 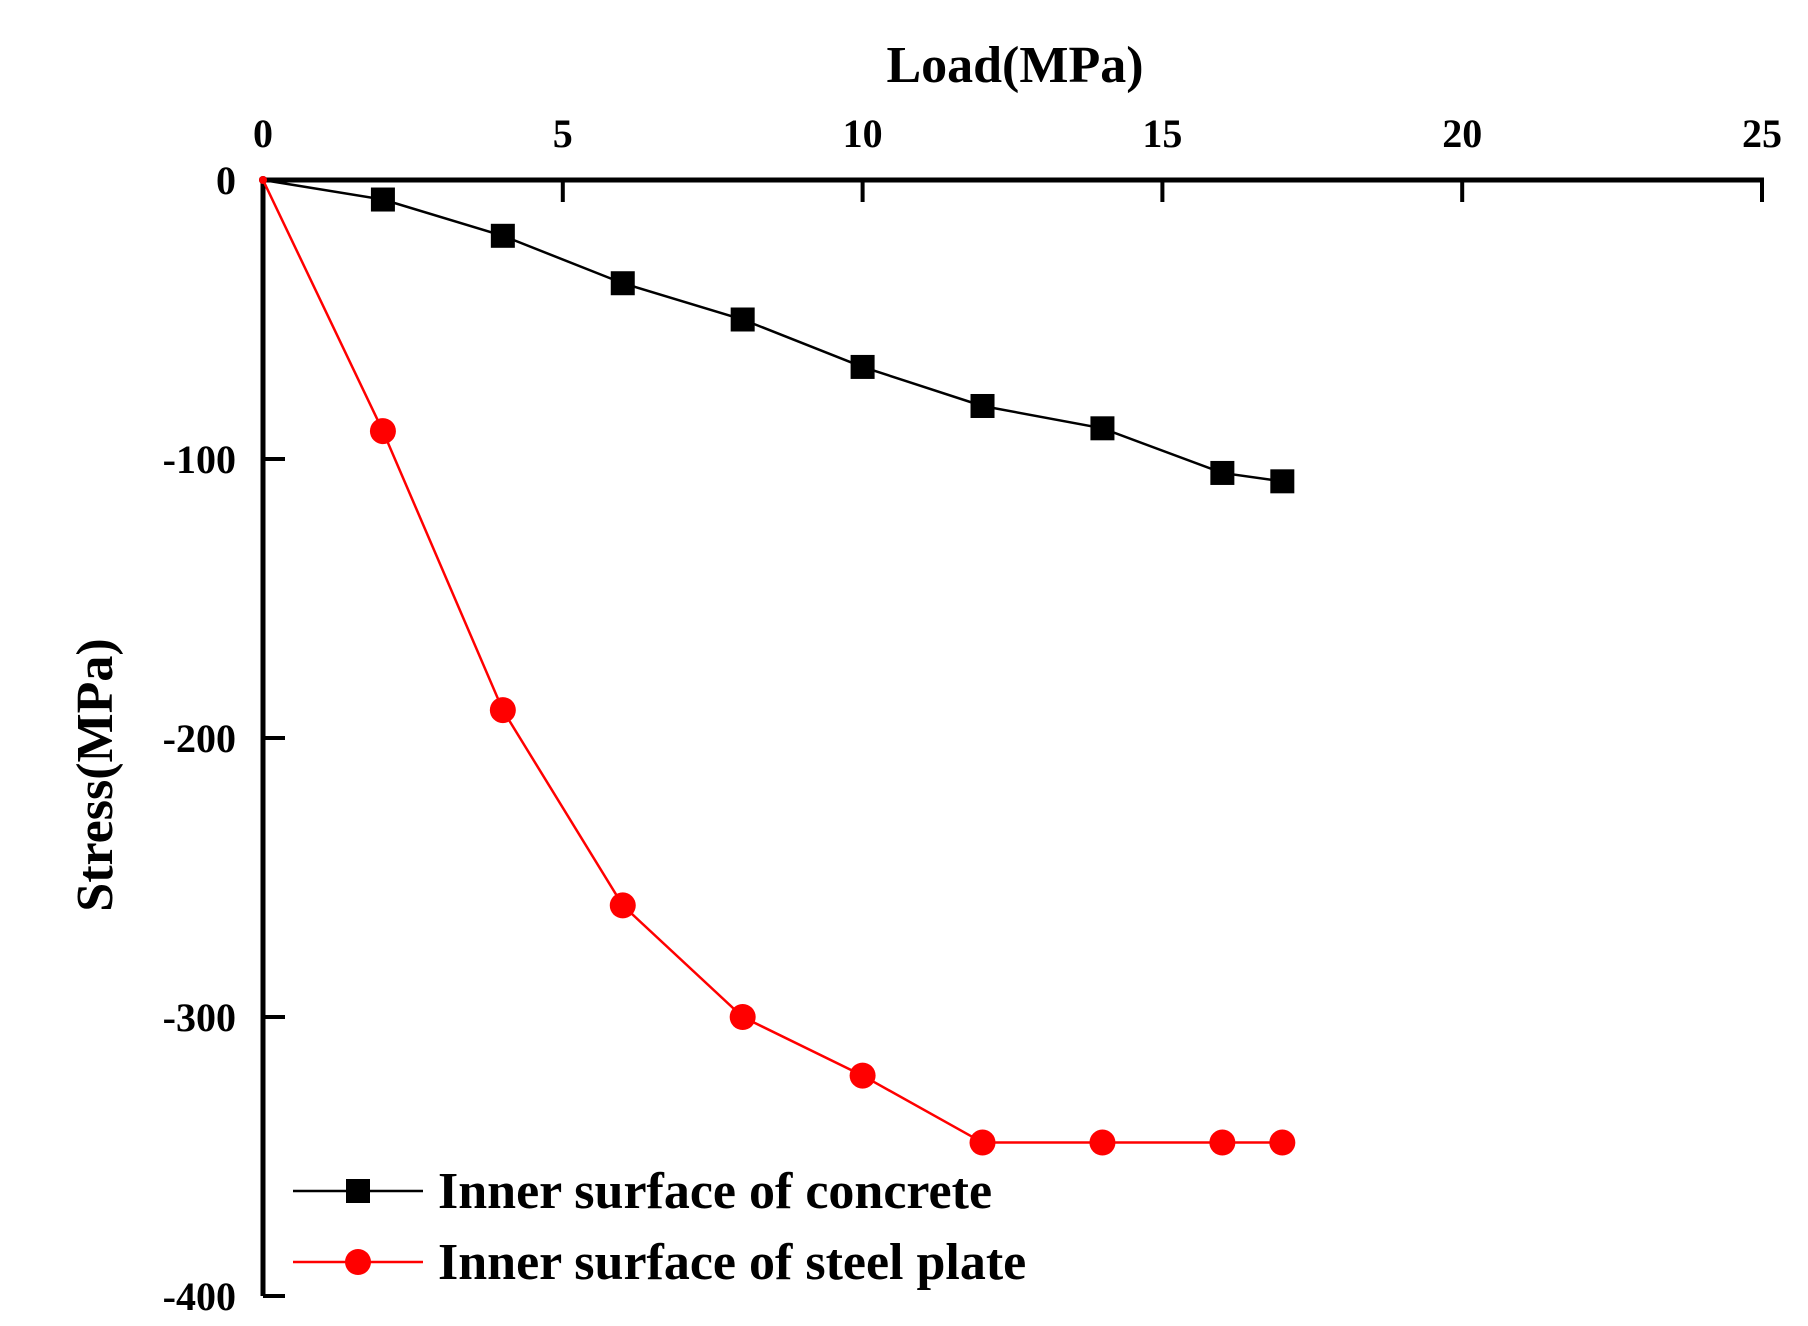 I want to click on x-tick-label: 0, so click(x=263, y=133).